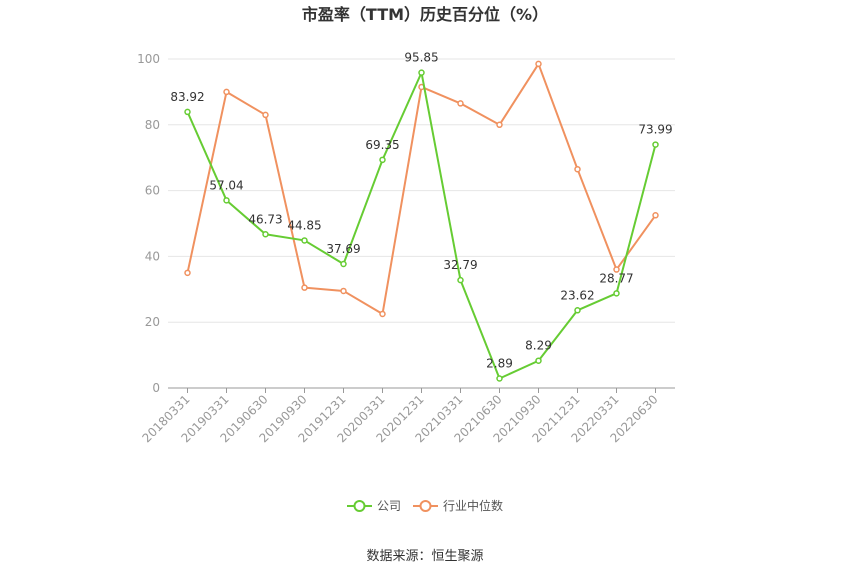  Describe the element at coordinates (226, 185) in the screenshot. I see `data-label-company: 57.04` at that location.